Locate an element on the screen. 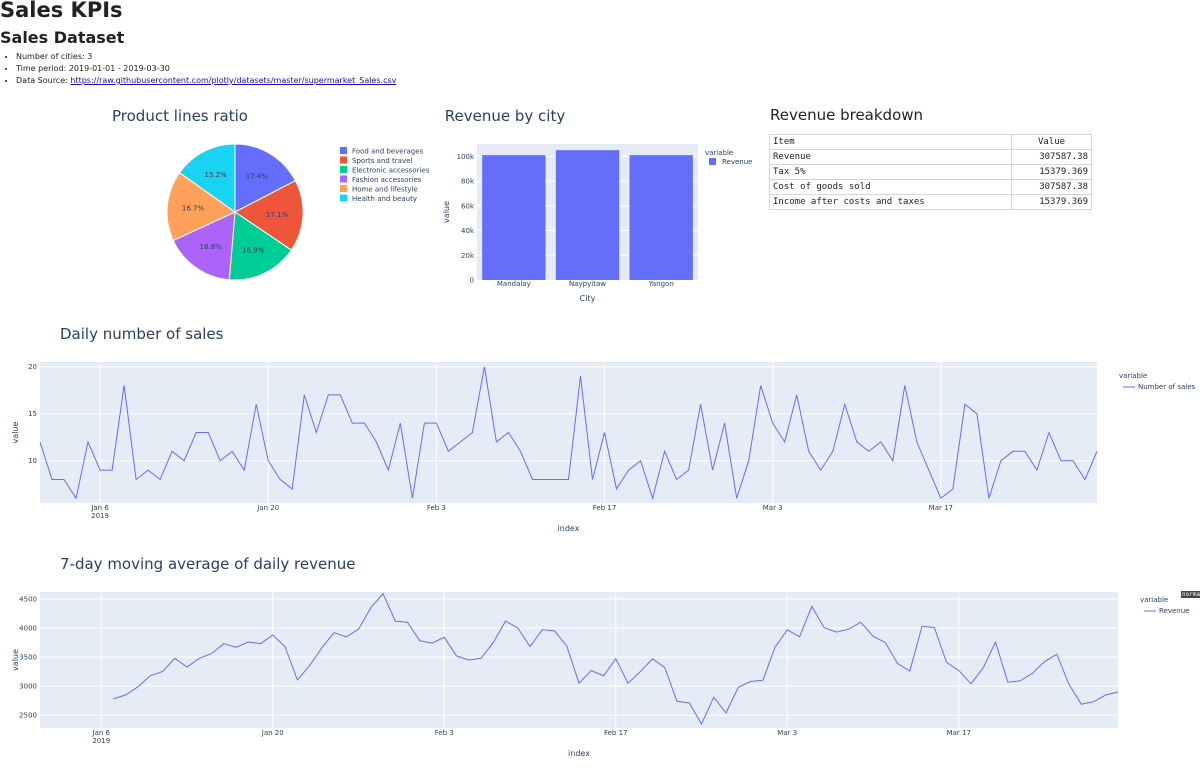 Image resolution: width=1200 pixels, height=767 pixels. y-tick-label: 80k is located at coordinates (468, 182).